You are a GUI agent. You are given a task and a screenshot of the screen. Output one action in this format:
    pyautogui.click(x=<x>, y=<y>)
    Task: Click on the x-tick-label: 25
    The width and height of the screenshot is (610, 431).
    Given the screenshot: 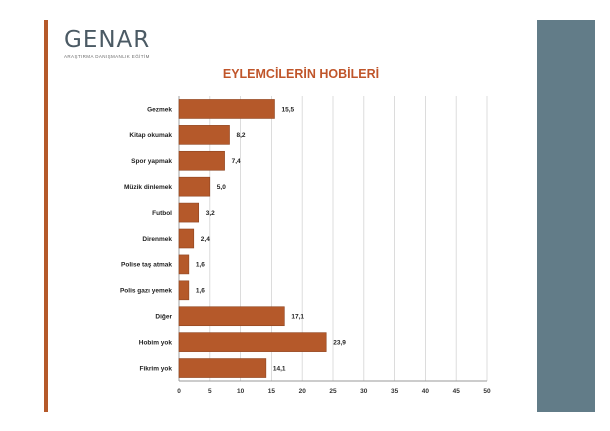 What is the action you would take?
    pyautogui.click(x=333, y=391)
    